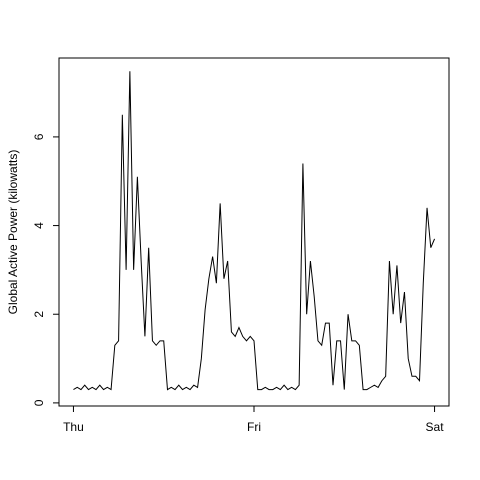 The width and height of the screenshot is (480, 480). Describe the element at coordinates (39, 136) in the screenshot. I see `y-tick-label: 6` at that location.